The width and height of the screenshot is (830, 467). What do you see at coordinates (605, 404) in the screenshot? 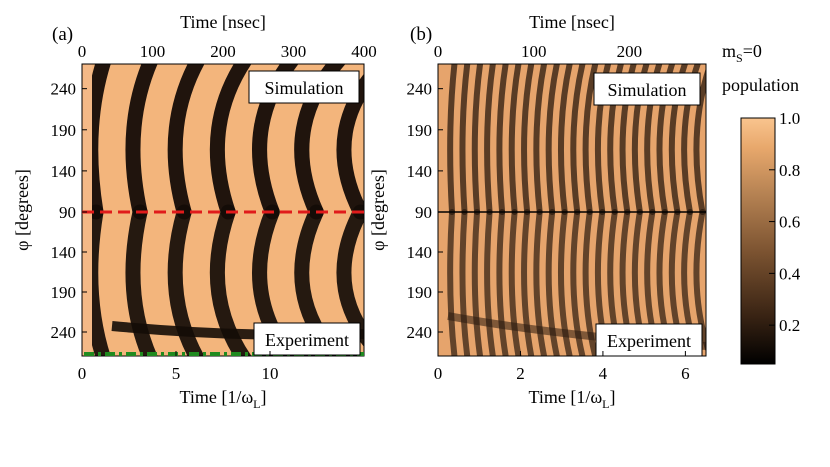
I see `panel-b-bottom-label-sub: L` at bounding box center [605, 404].